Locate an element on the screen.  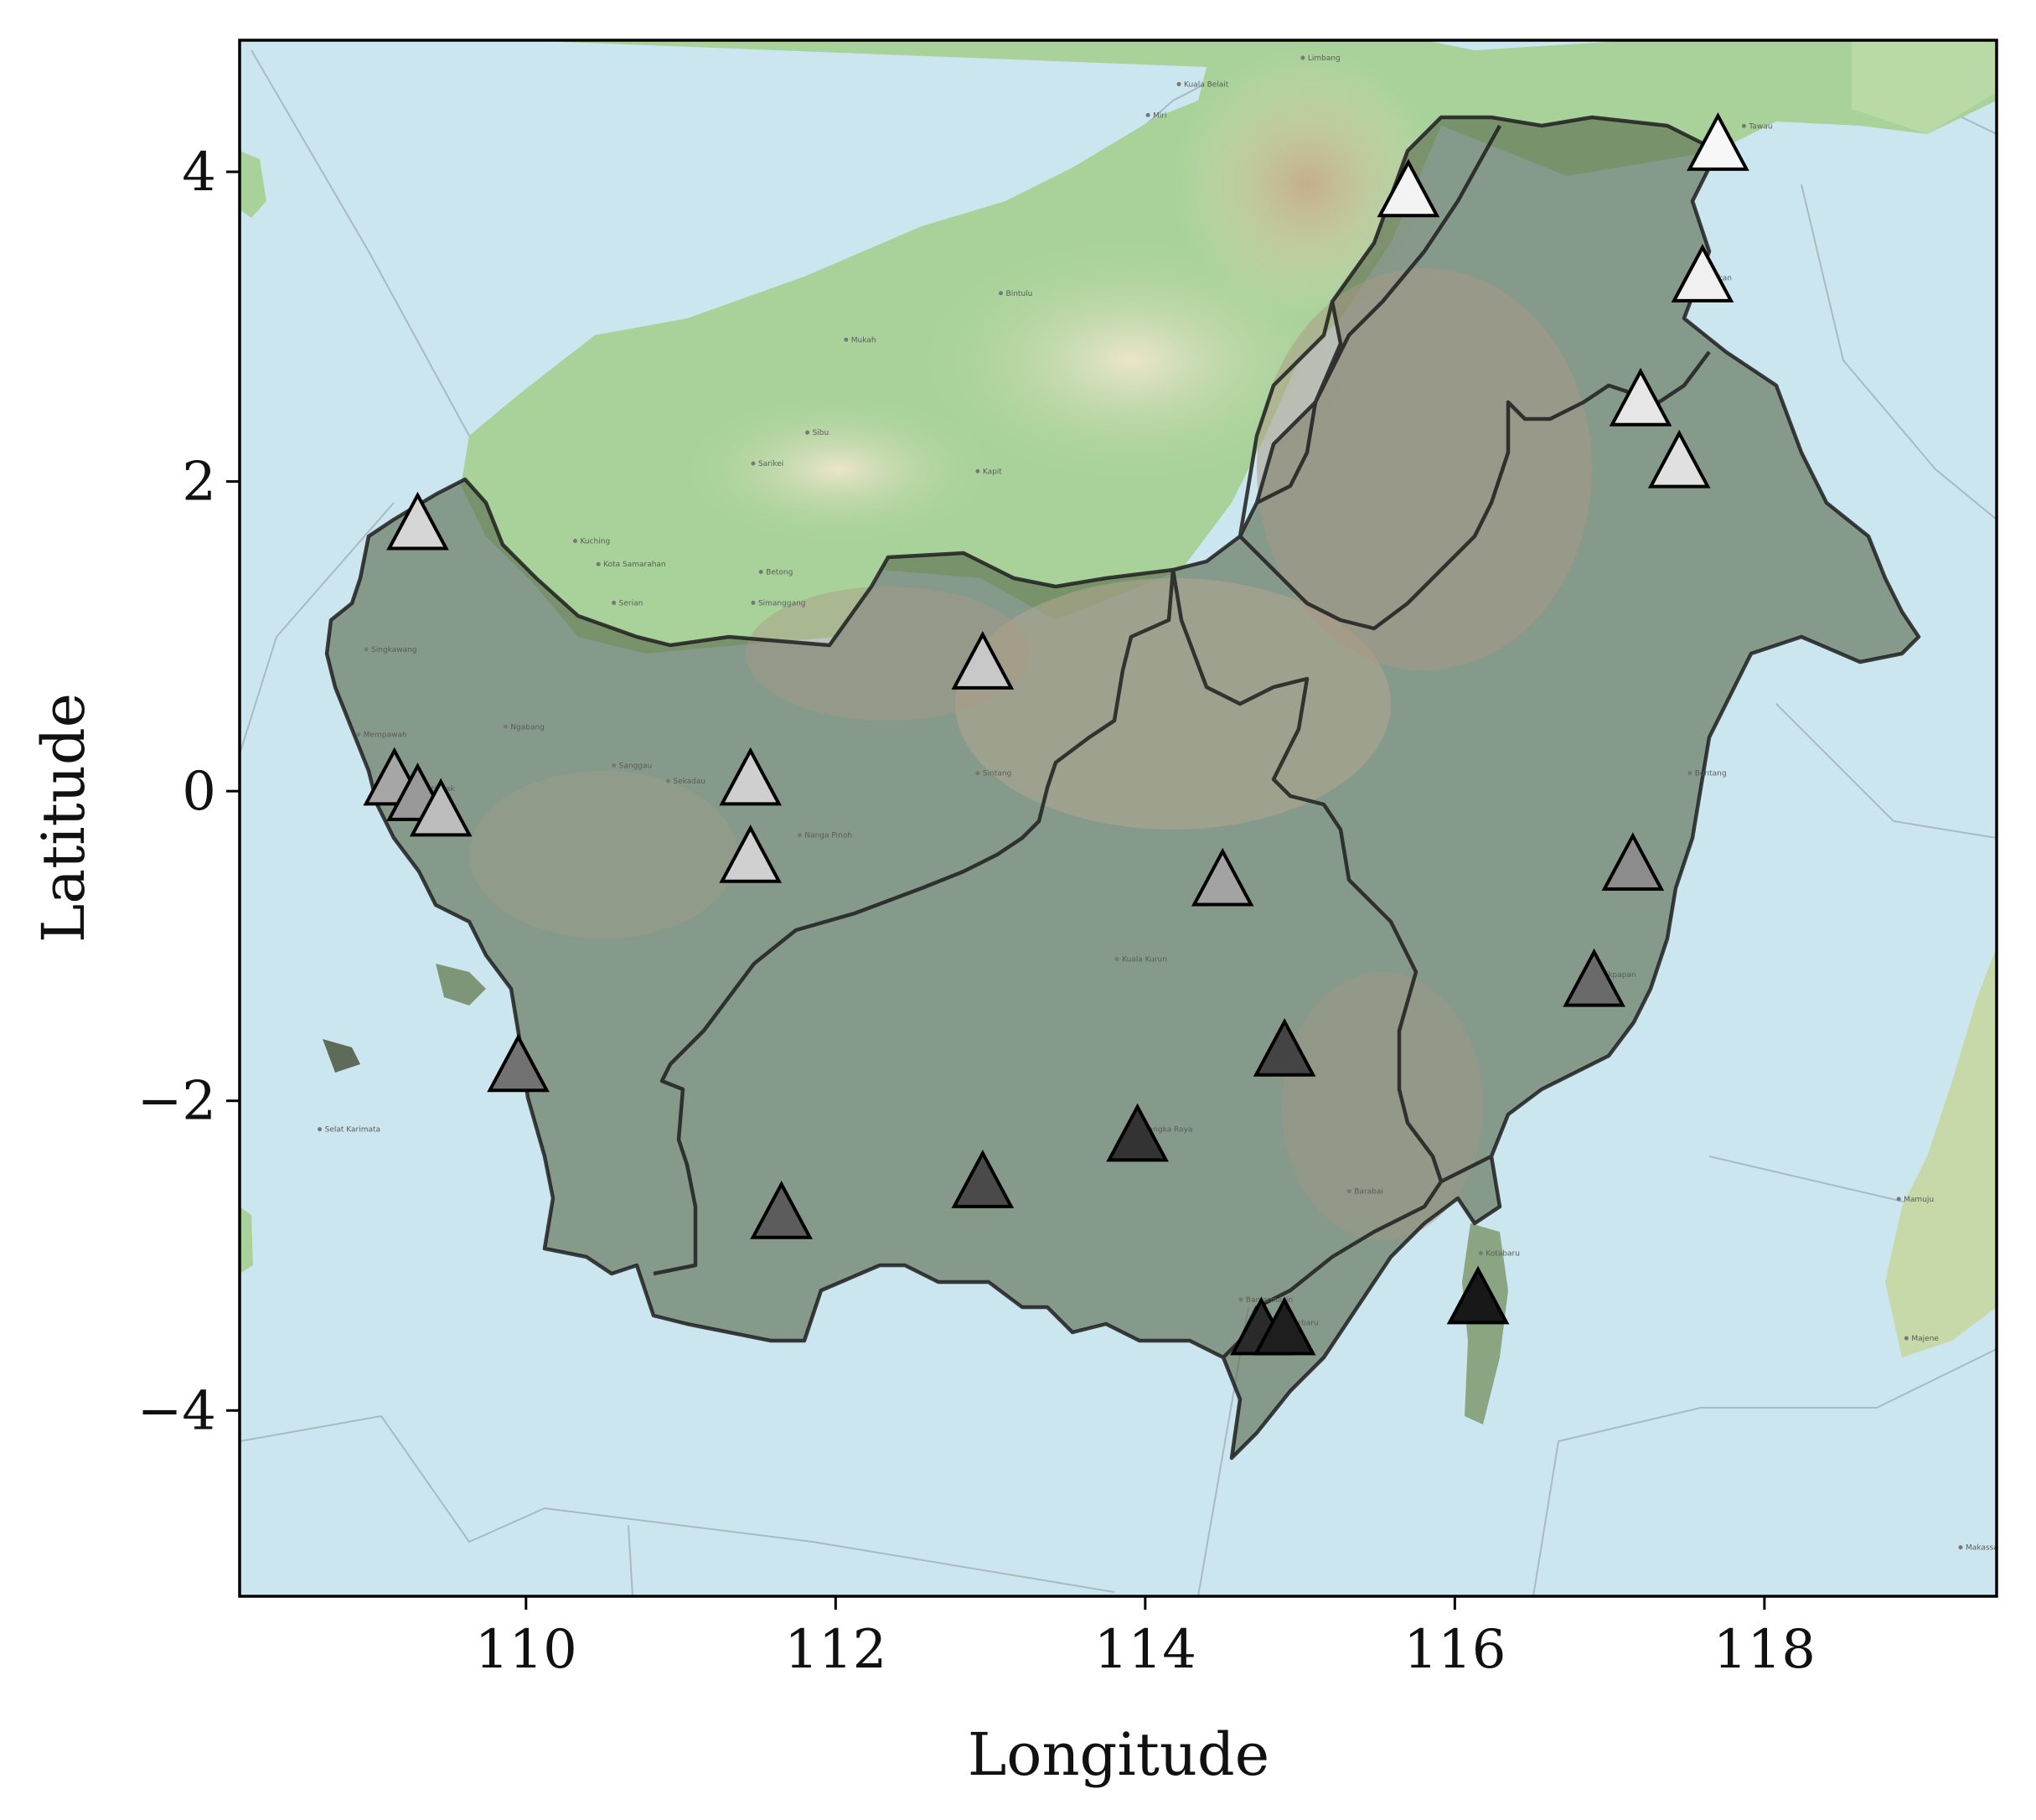
y-axis-label: Latitude is located at coordinates (63, 818).